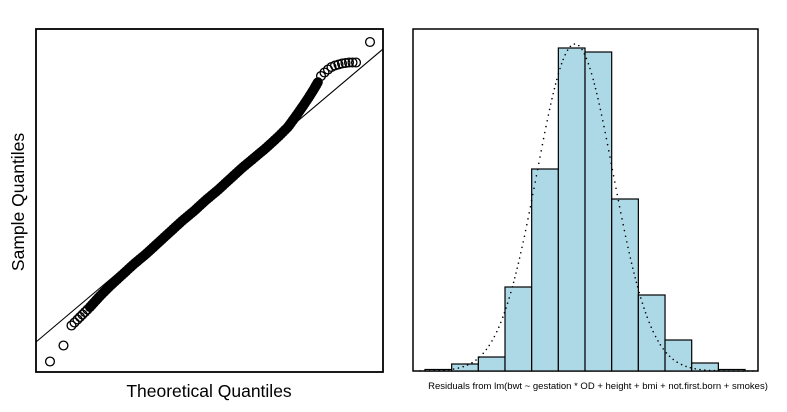 The width and height of the screenshot is (787, 412). What do you see at coordinates (18, 202) in the screenshot?
I see `qq-y-axis-label: Sample Quantiles` at bounding box center [18, 202].